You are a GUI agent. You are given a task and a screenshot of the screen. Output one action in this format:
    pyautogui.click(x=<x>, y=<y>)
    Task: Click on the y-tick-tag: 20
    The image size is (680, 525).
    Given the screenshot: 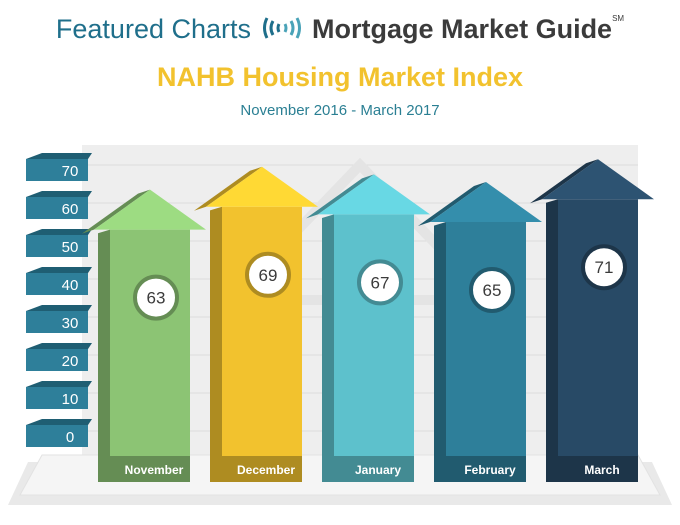 What is the action you would take?
    pyautogui.click(x=59, y=357)
    